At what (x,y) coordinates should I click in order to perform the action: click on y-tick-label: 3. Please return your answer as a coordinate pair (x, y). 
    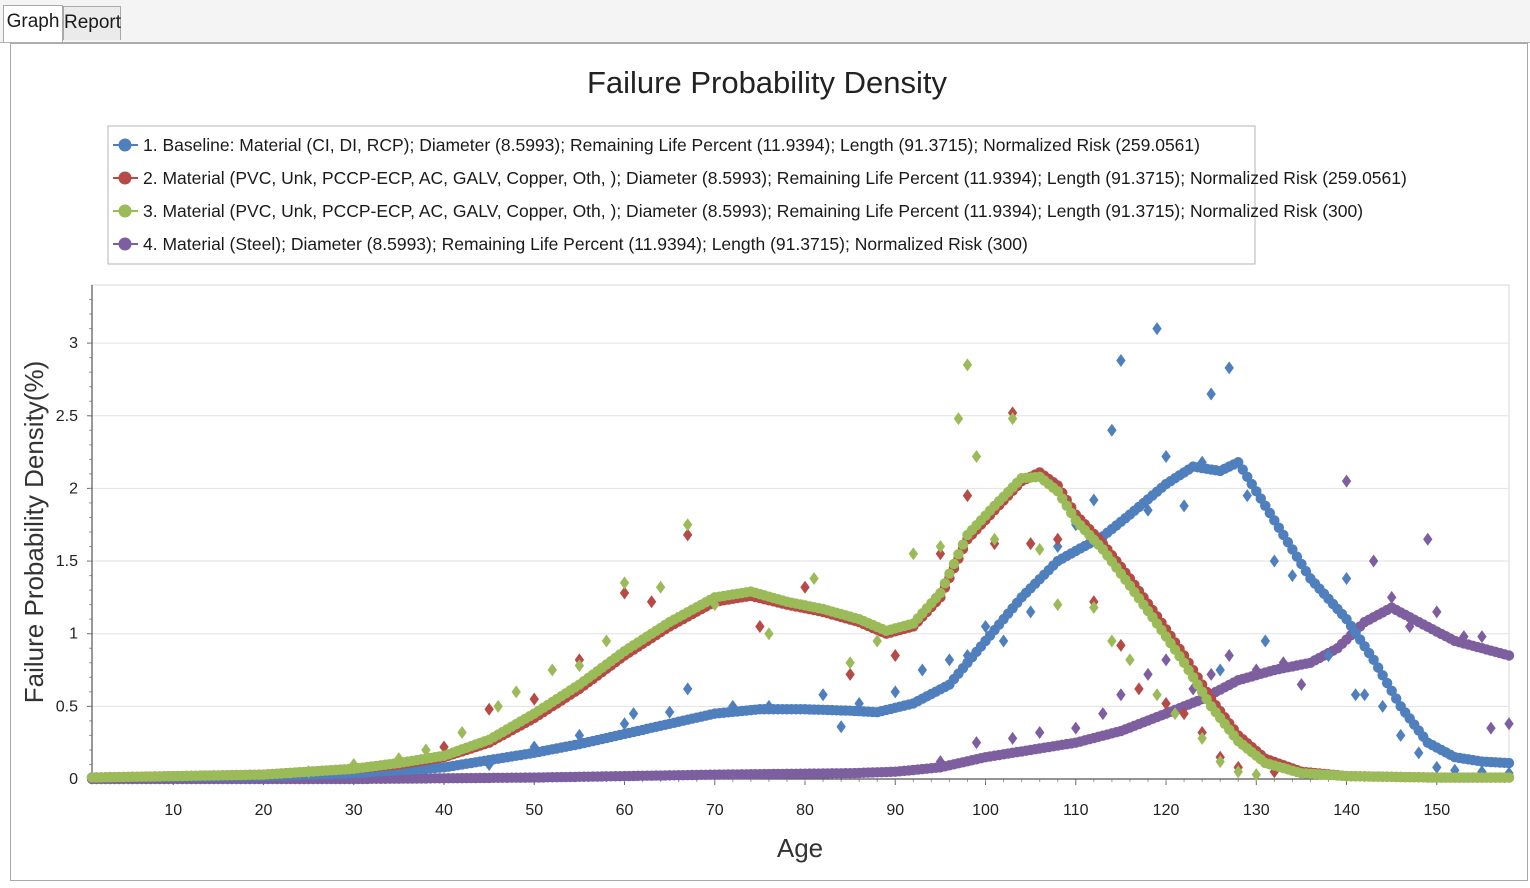
    Looking at the image, I should click on (73, 343).